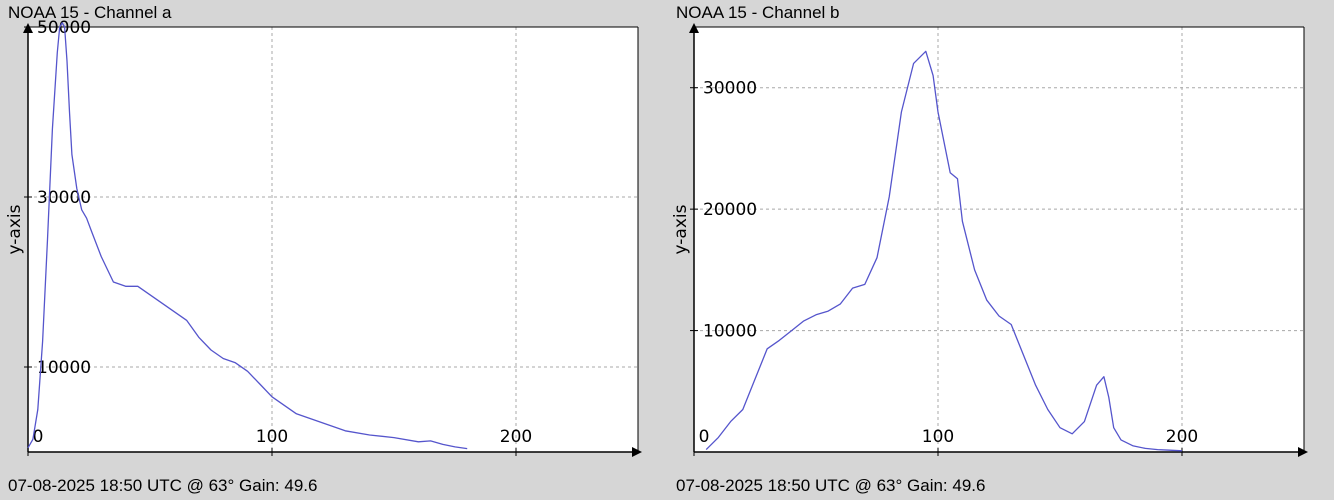 The width and height of the screenshot is (1334, 500). What do you see at coordinates (90, 12) in the screenshot?
I see `chart-title: NOAA 15 - Channel a` at bounding box center [90, 12].